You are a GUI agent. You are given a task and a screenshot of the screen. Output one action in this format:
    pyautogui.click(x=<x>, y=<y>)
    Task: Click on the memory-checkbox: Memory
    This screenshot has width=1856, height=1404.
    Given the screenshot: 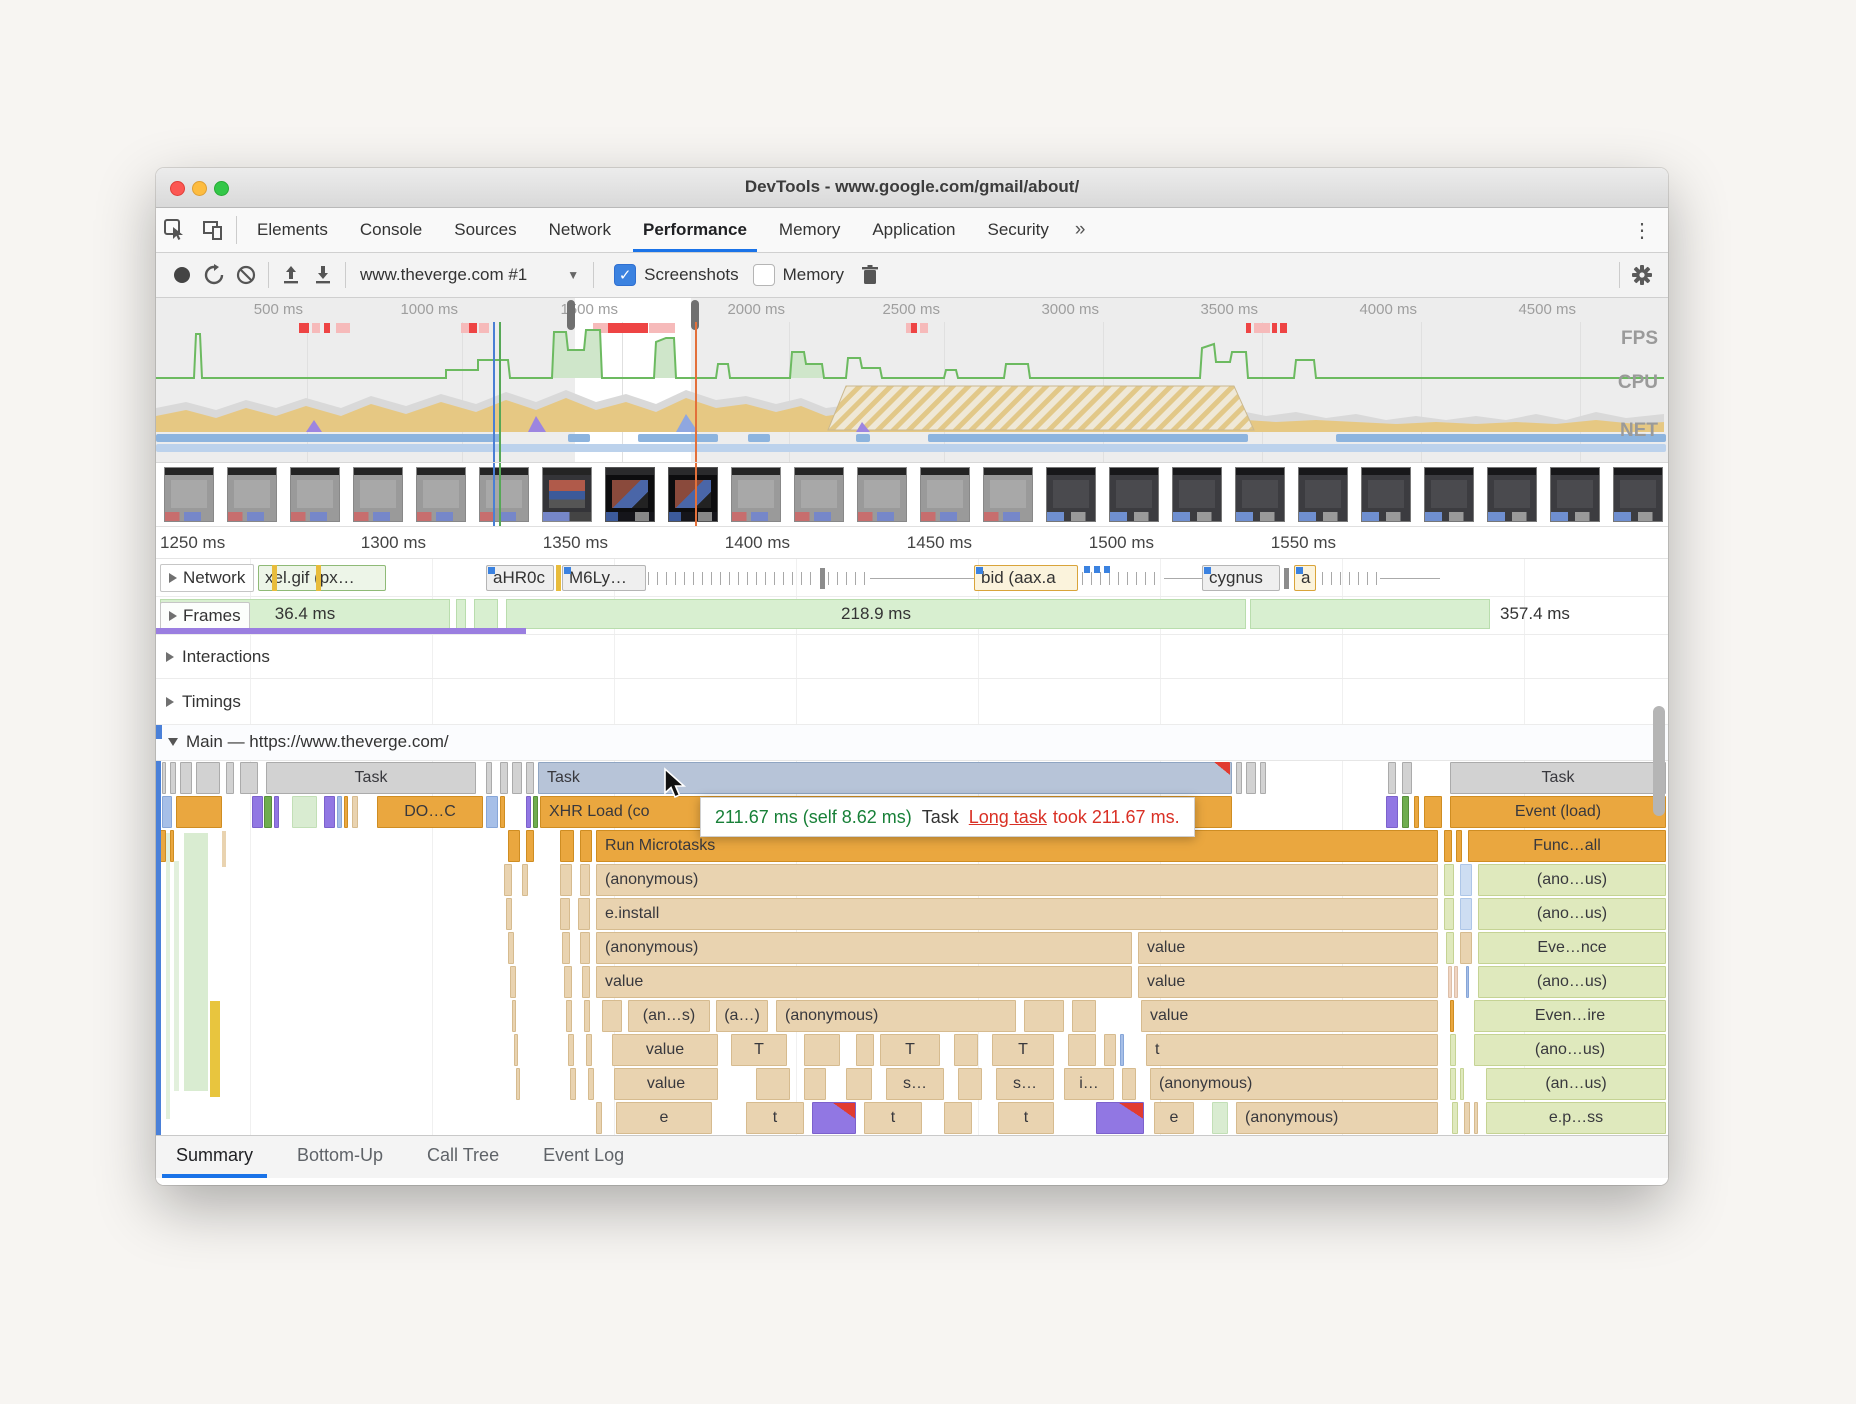 What is the action you would take?
    pyautogui.click(x=798, y=275)
    